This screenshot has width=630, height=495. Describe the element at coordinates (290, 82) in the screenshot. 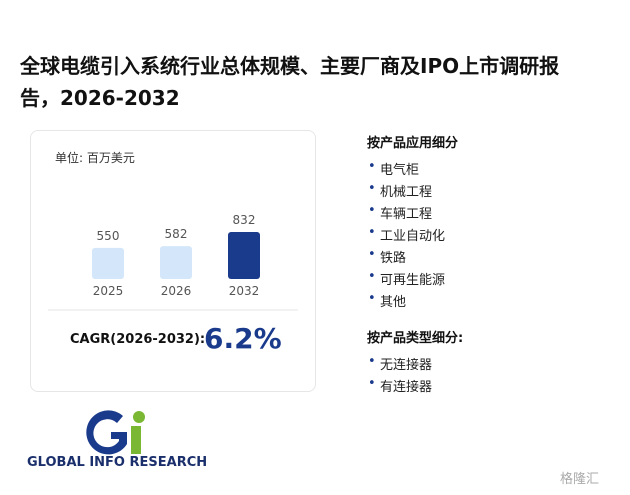

I see `title: 全球电缆引入系统行业总体规模、主要厂商及IPO上市调研报告，2026-2032` at that location.